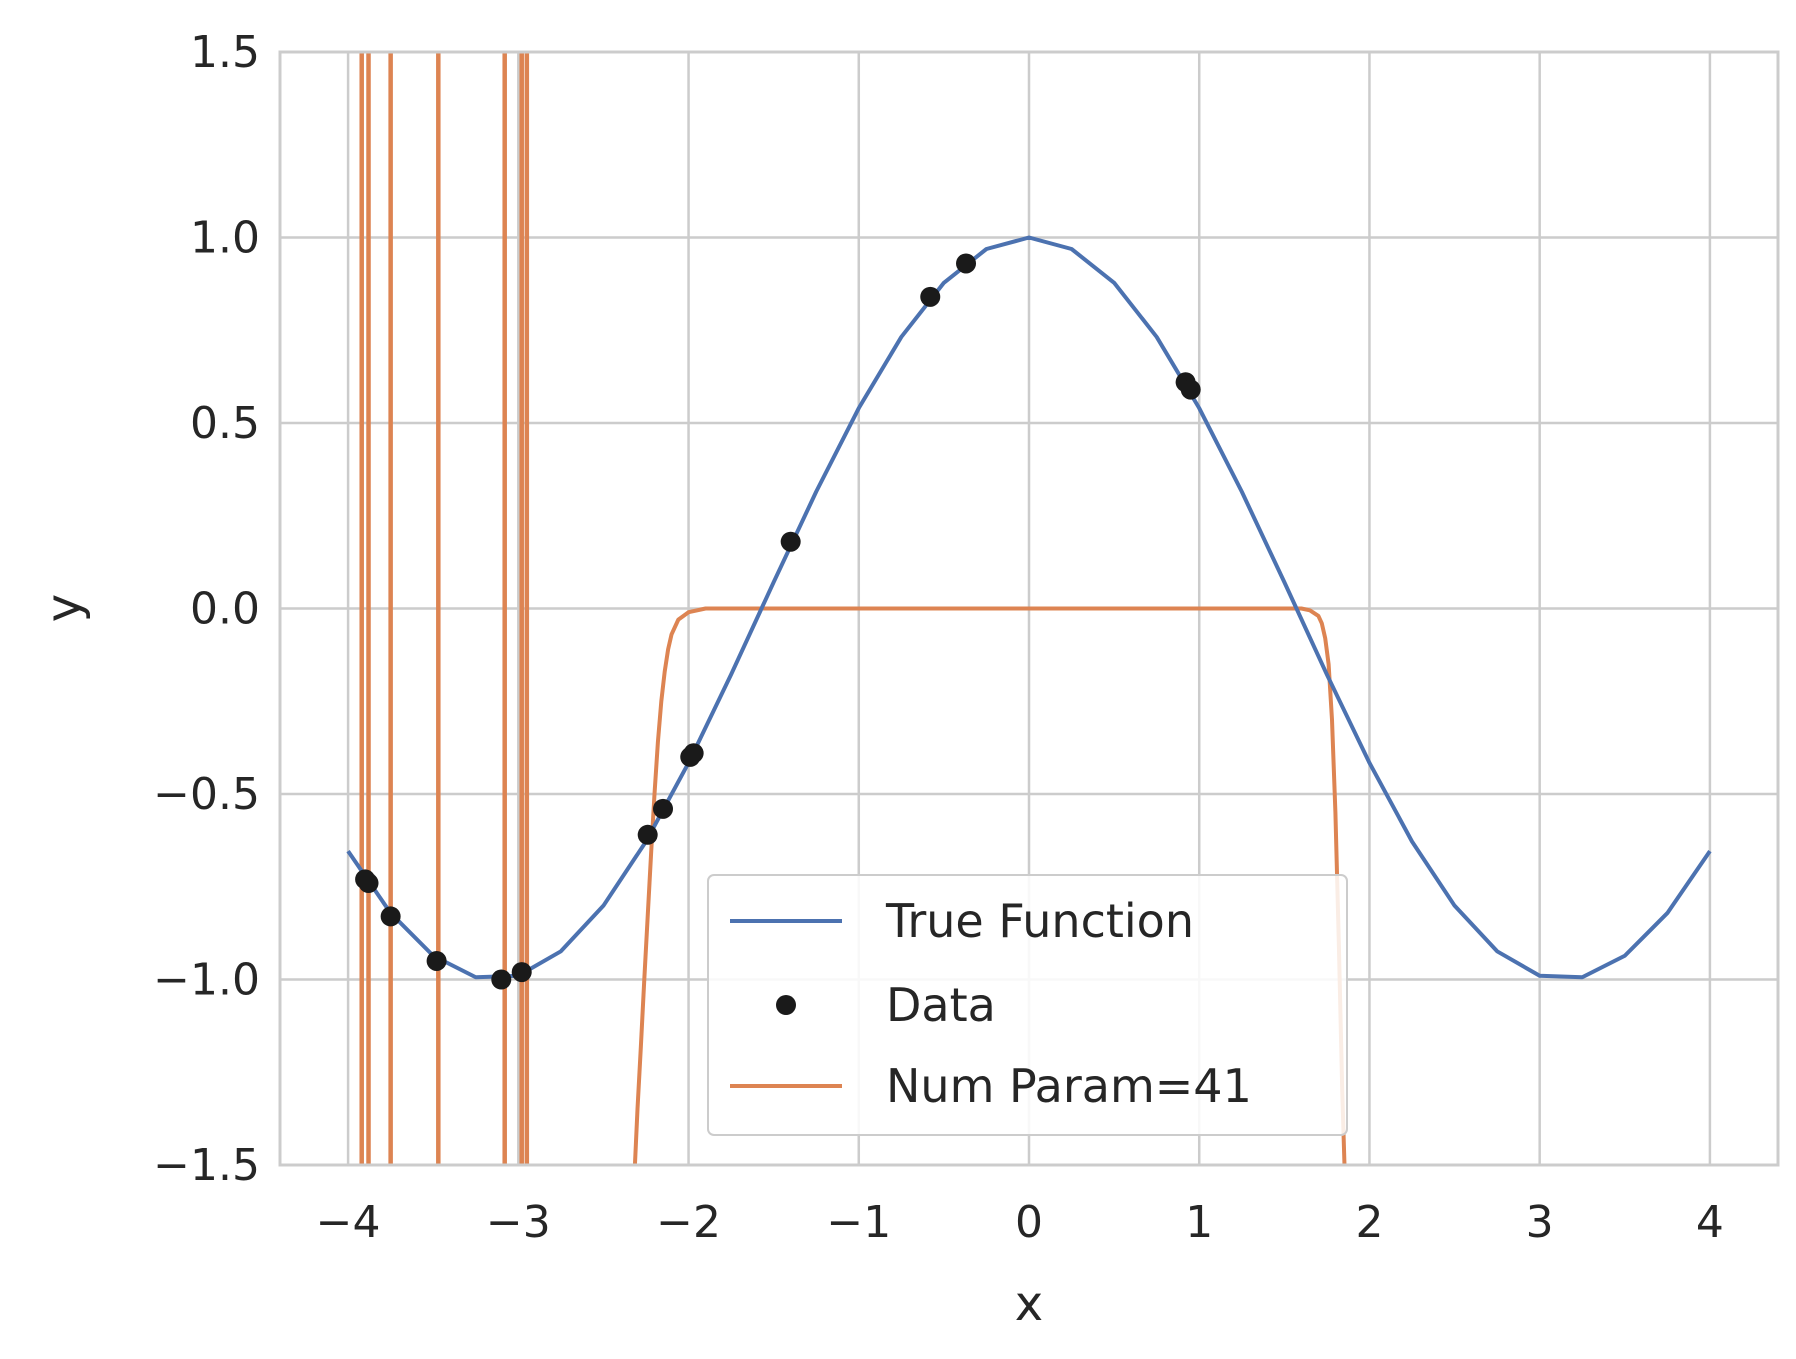 This screenshot has width=1796, height=1359. Describe the element at coordinates (1369, 1222) in the screenshot. I see `x-tick-label: 2` at that location.